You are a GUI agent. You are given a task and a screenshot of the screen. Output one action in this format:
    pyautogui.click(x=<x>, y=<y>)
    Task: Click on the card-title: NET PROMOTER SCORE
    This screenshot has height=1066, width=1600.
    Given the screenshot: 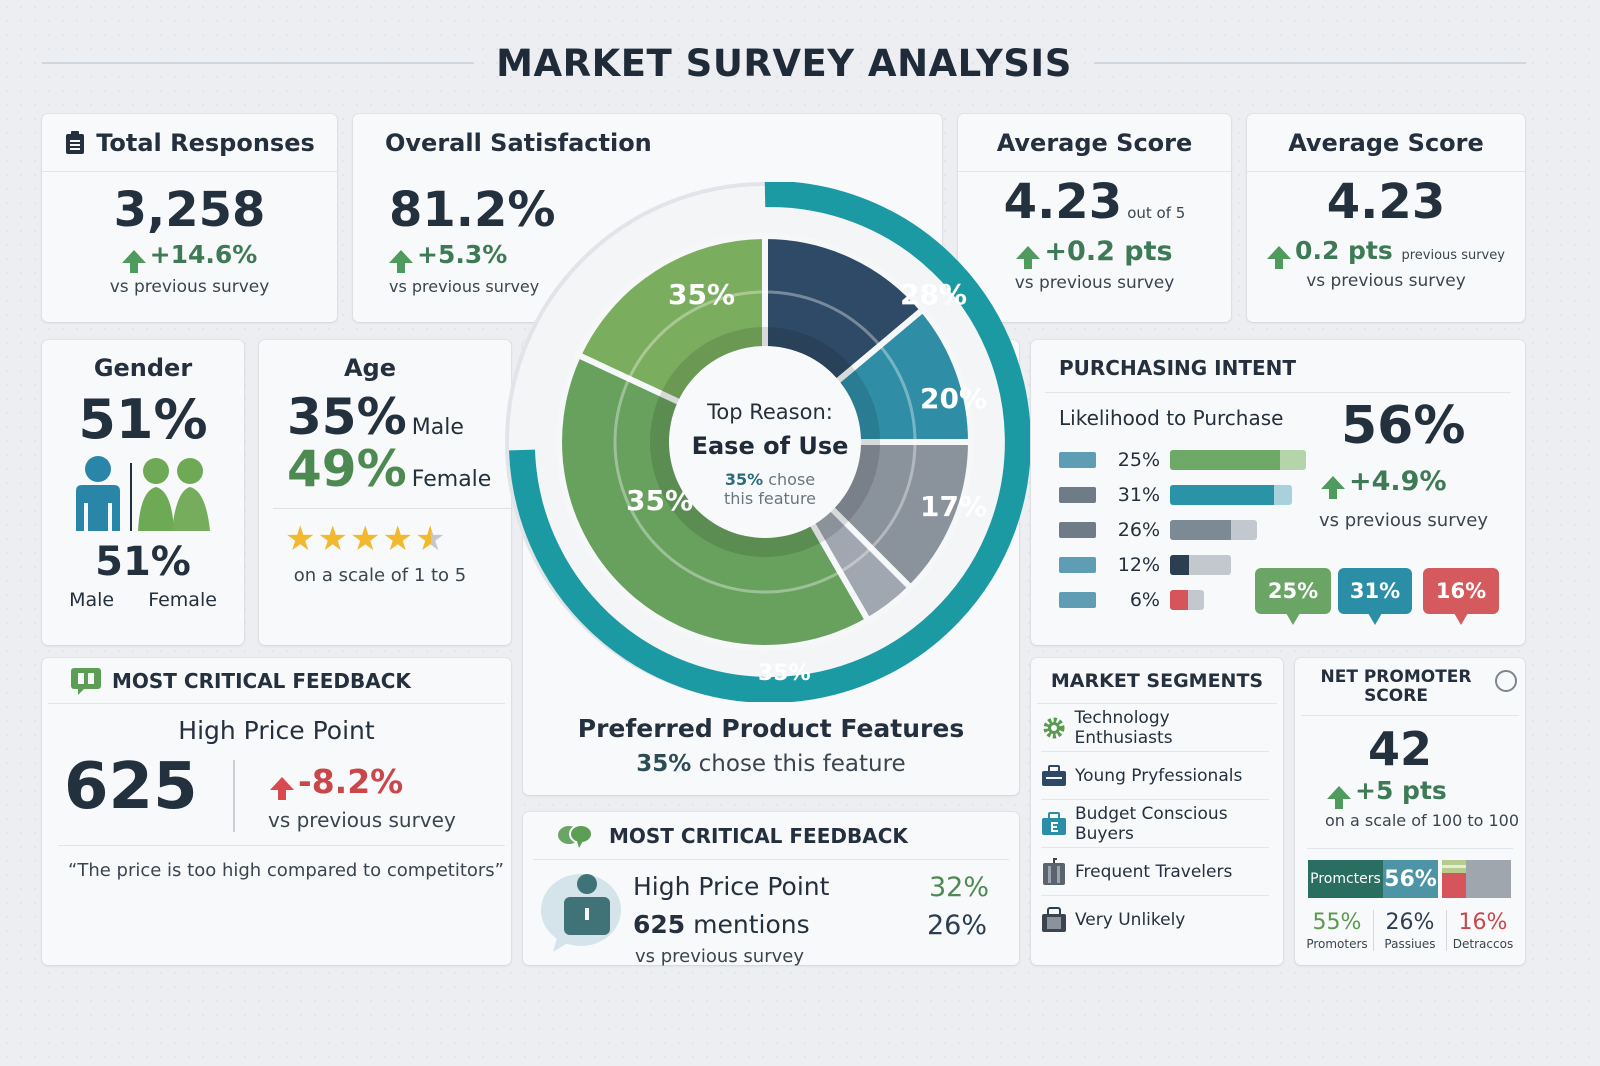 What is the action you would take?
    pyautogui.click(x=1396, y=686)
    